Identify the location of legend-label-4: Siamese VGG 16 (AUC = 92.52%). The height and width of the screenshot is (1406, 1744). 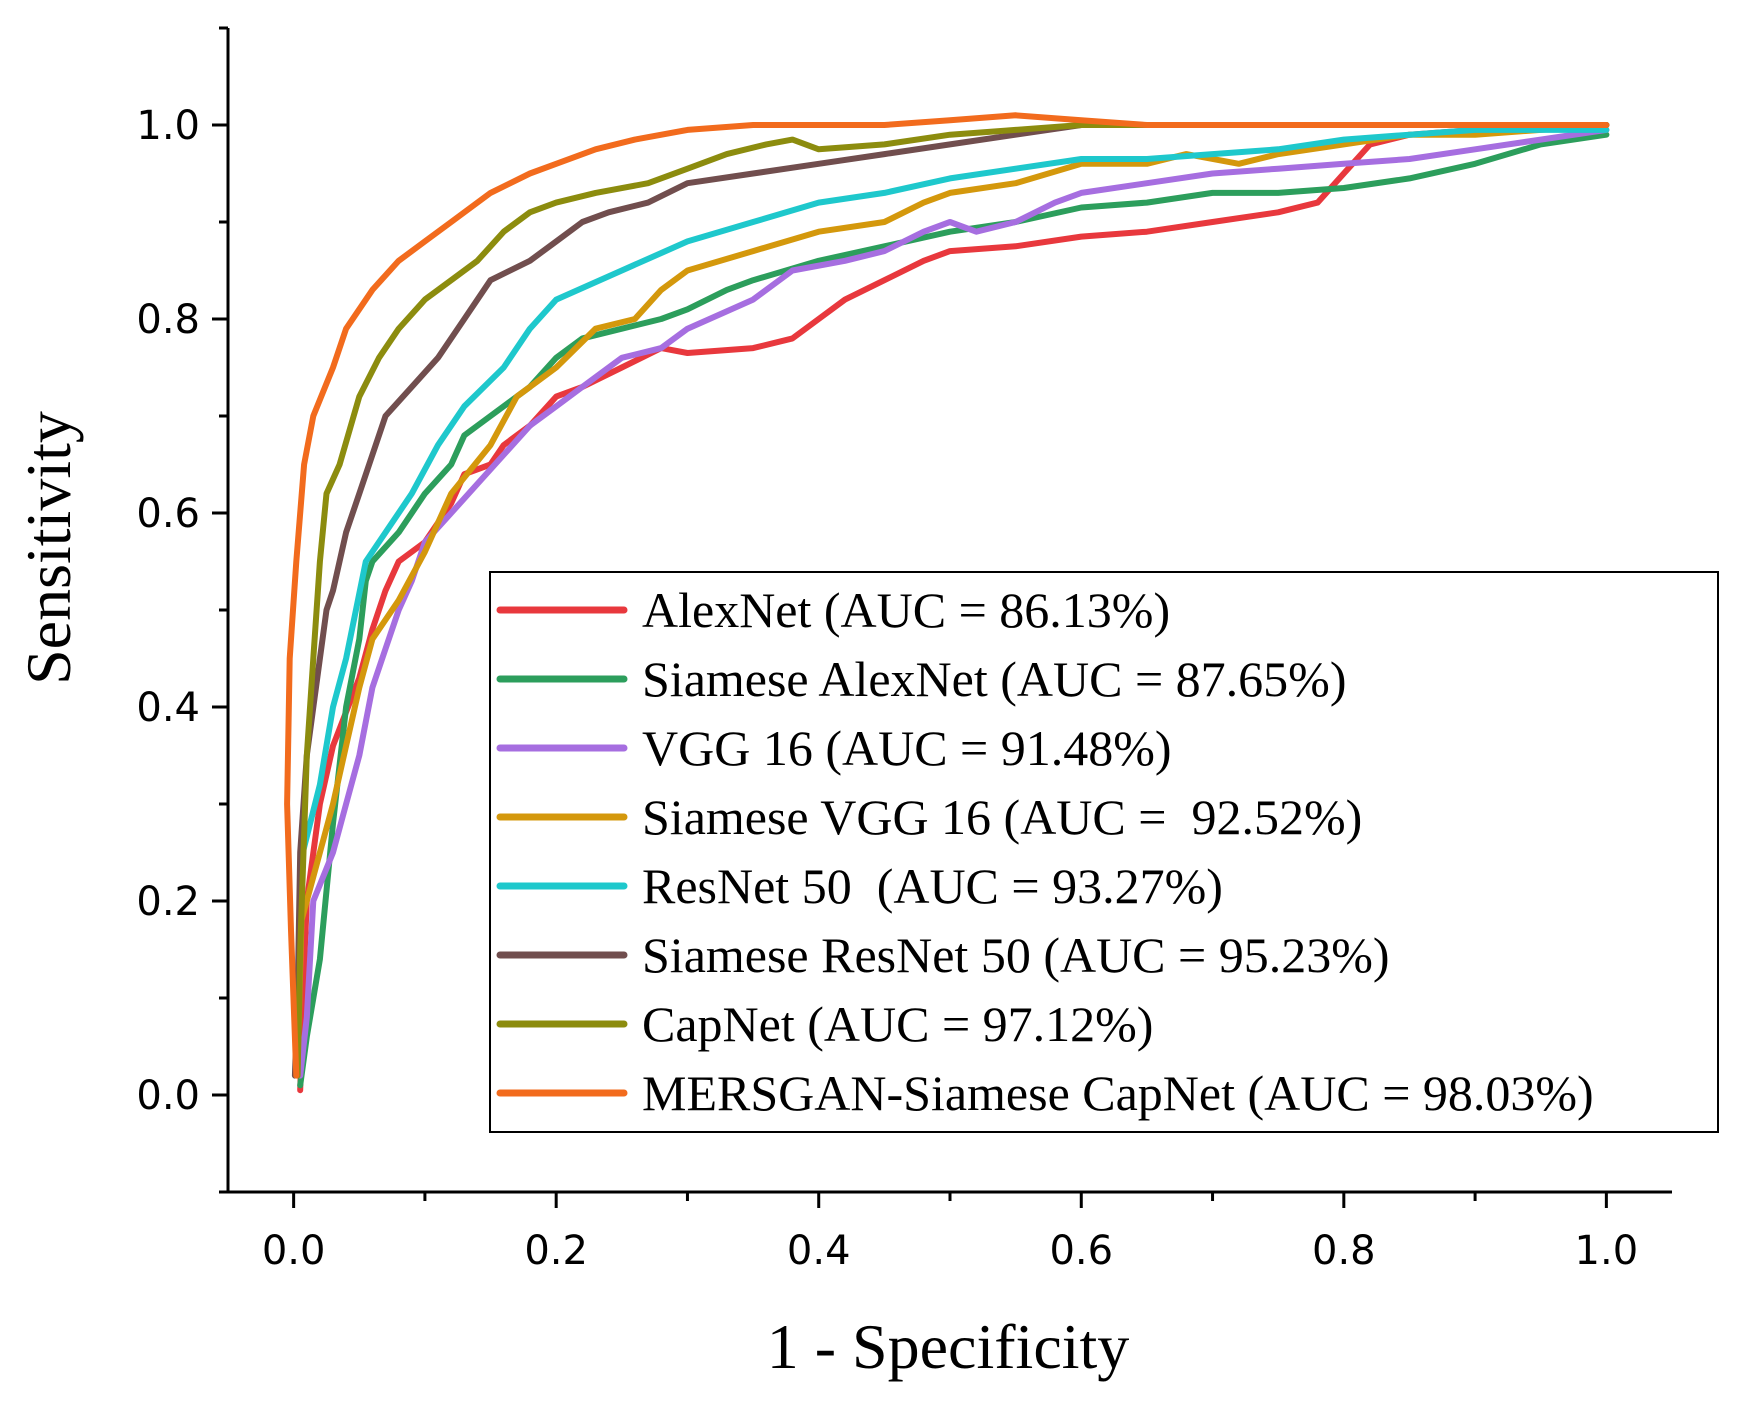
(1002, 817).